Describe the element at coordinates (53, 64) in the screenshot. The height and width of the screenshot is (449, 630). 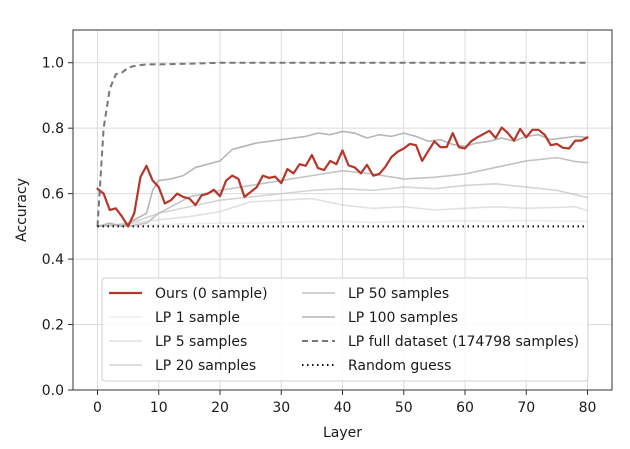
I see `y-tick-label: 1.0` at that location.